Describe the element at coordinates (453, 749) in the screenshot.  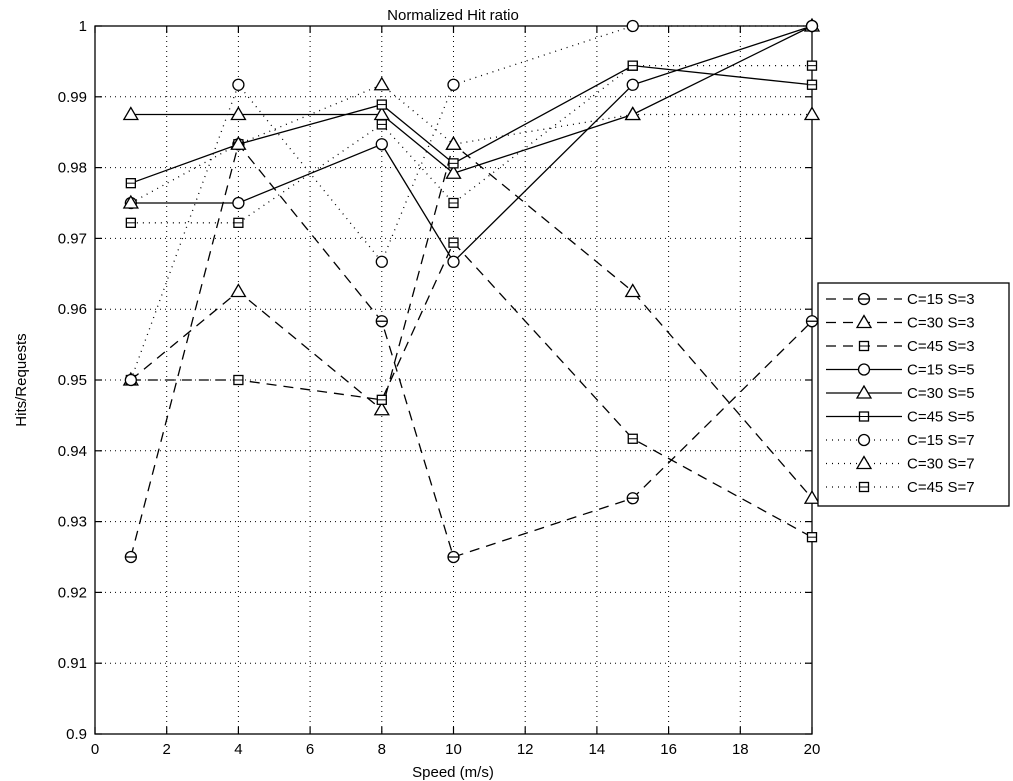
I see `x-tick-label: 10` at that location.